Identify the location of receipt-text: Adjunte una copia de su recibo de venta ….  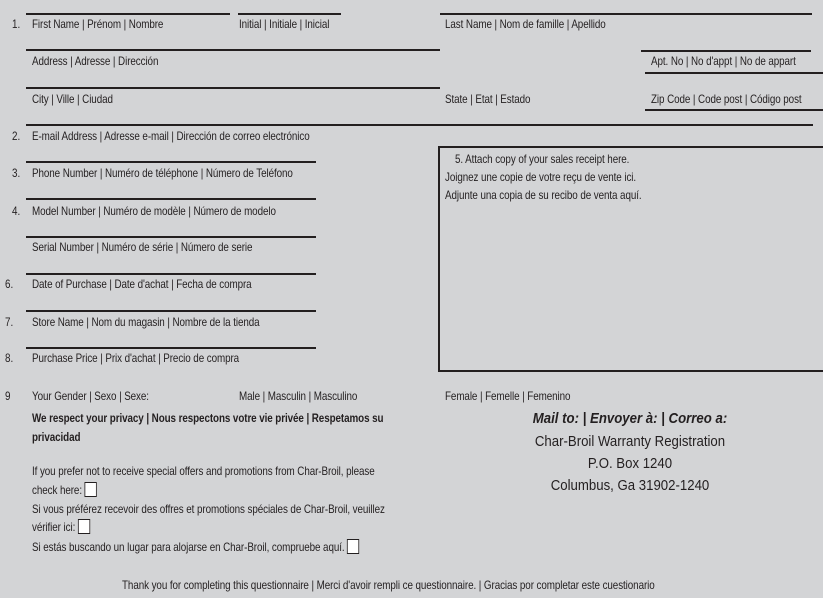
(543, 195).